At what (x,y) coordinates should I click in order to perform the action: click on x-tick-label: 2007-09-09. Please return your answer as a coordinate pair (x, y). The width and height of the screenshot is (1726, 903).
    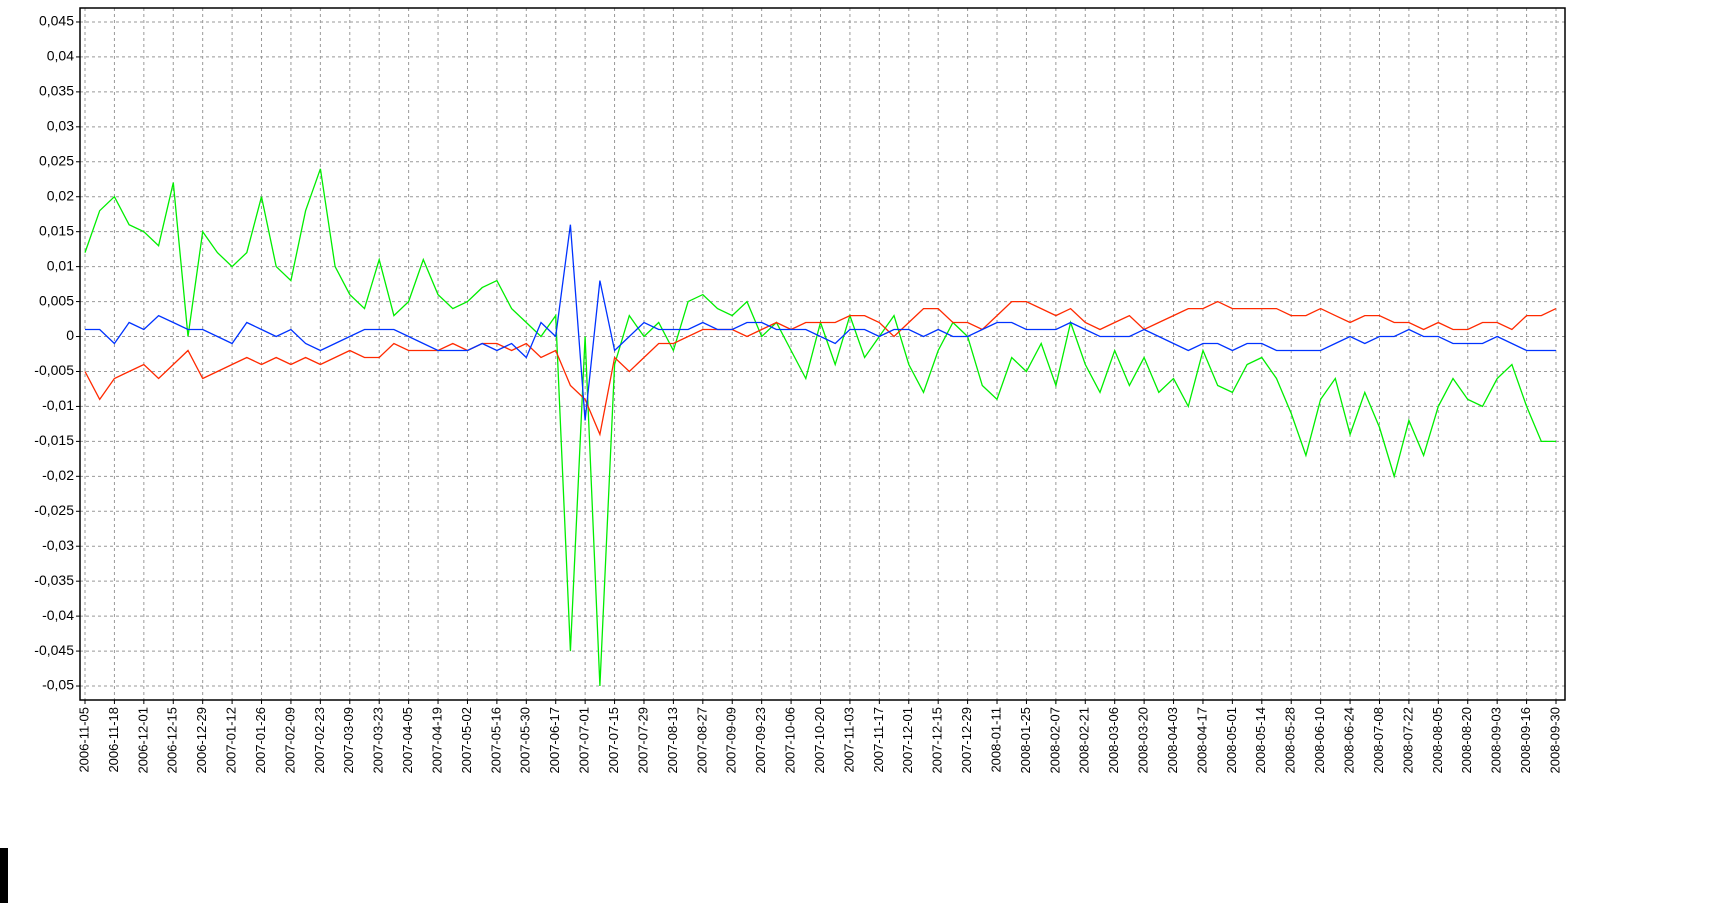
    Looking at the image, I should click on (731, 740).